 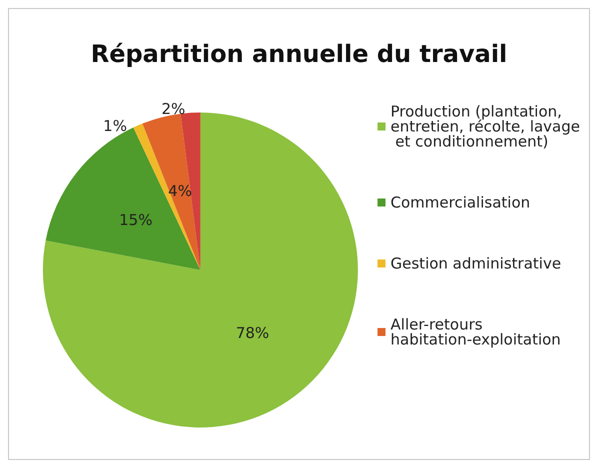 I want to click on legend-label: Production (plantation, entretien, récolte, lavage et conditionnement), so click(x=485, y=126).